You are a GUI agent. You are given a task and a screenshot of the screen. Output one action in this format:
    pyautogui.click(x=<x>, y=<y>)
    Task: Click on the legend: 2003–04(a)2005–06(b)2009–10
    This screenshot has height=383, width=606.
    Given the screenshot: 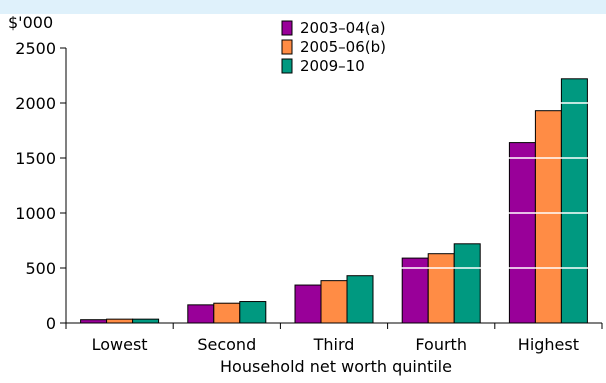 What is the action you would take?
    pyautogui.click(x=333, y=47)
    